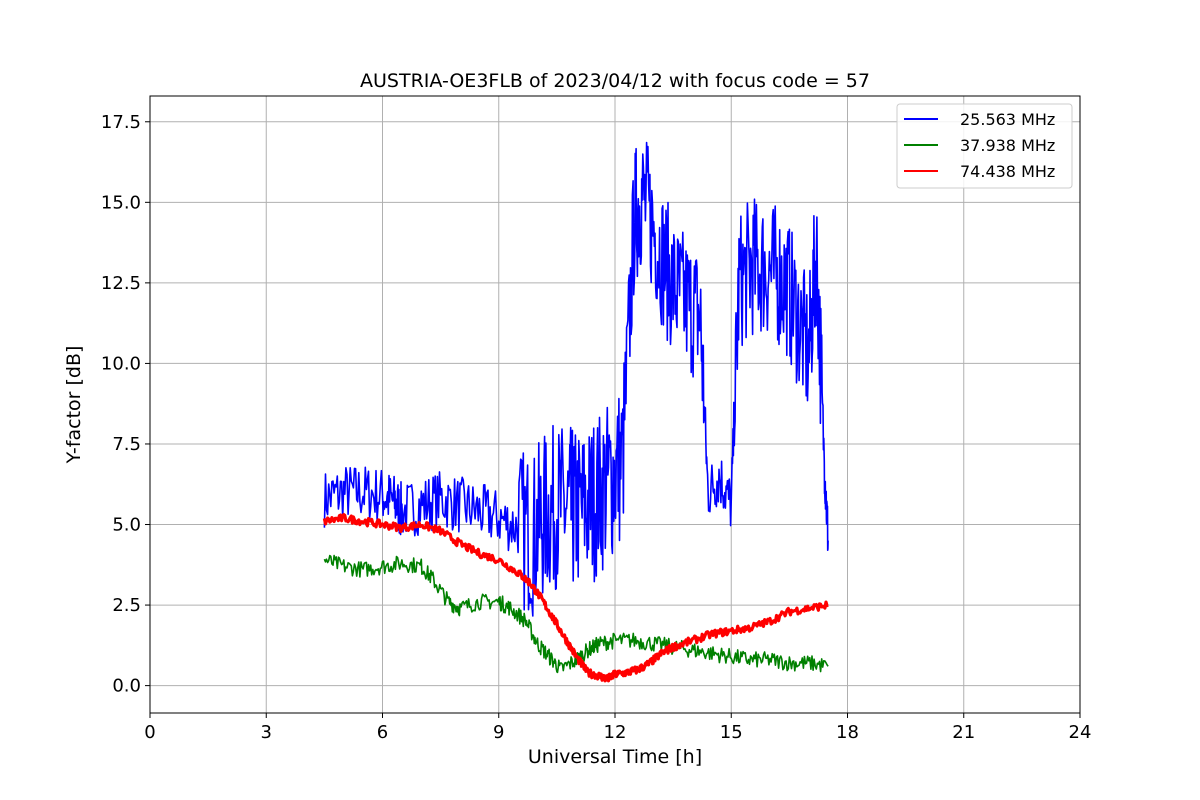  What do you see at coordinates (1007, 145) in the screenshot?
I see `legend-label-2: 37.938 MHz` at bounding box center [1007, 145].